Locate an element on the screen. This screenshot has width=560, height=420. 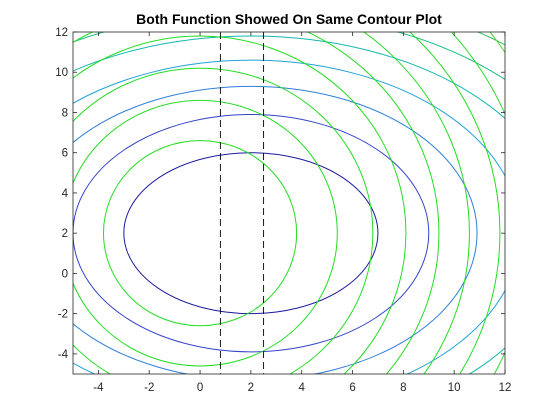
x-tick-label: 0 is located at coordinates (200, 388).